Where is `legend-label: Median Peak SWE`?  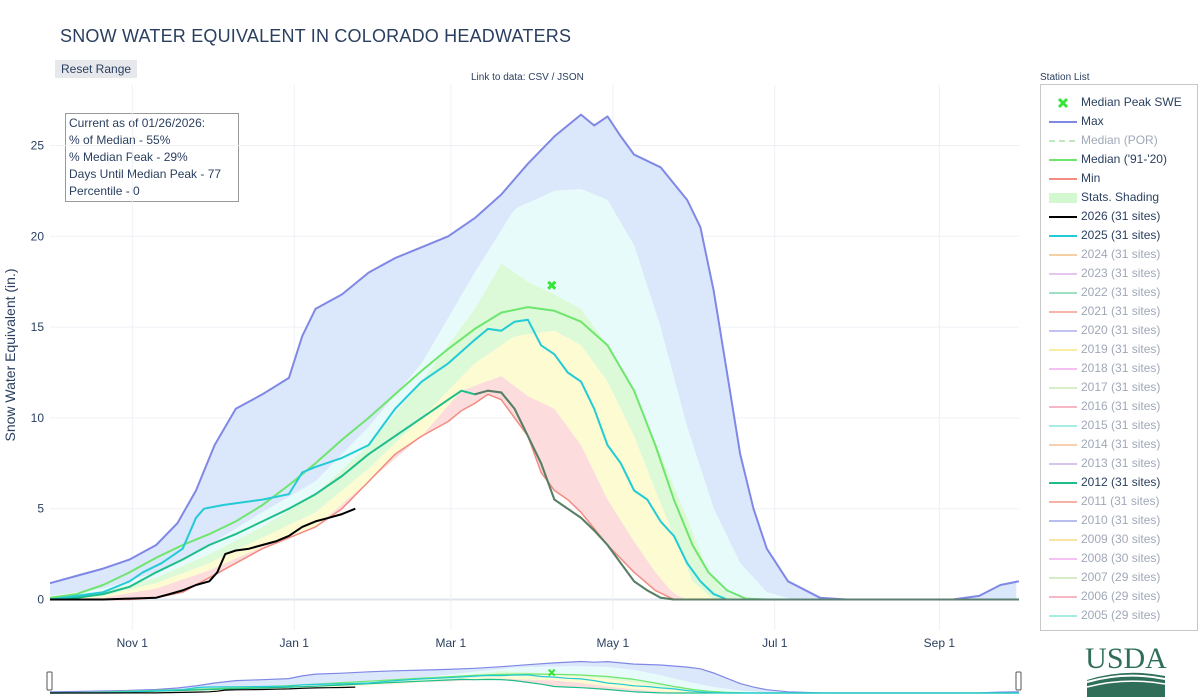
legend-label: Median Peak SWE is located at coordinates (1131, 102).